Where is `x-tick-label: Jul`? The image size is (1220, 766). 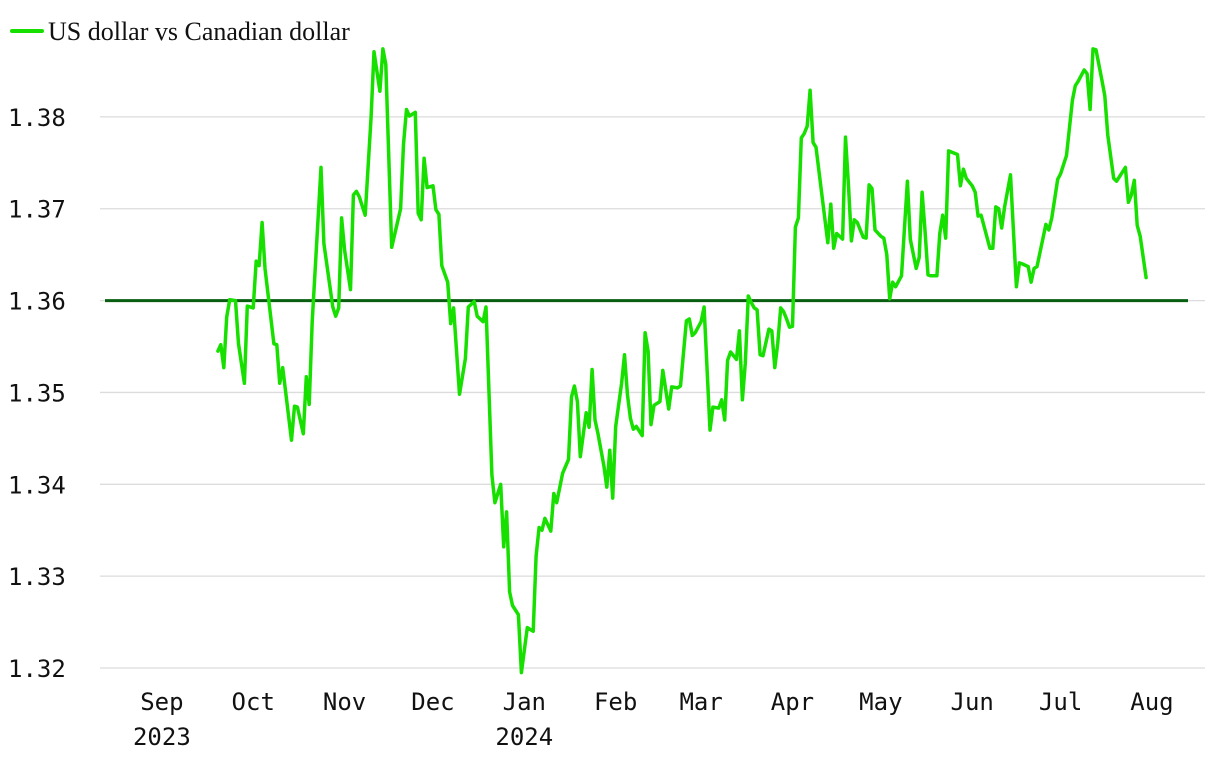 x-tick-label: Jul is located at coordinates (1060, 702).